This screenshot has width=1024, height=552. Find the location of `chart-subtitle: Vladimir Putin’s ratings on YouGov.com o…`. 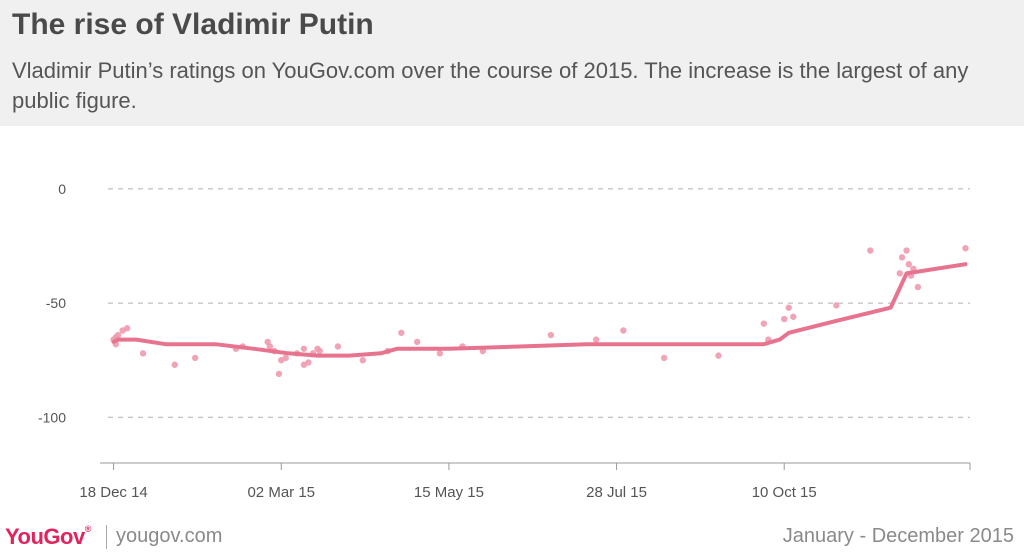

chart-subtitle: Vladimir Putin’s ratings on YouGov.com o… is located at coordinates (490, 85).